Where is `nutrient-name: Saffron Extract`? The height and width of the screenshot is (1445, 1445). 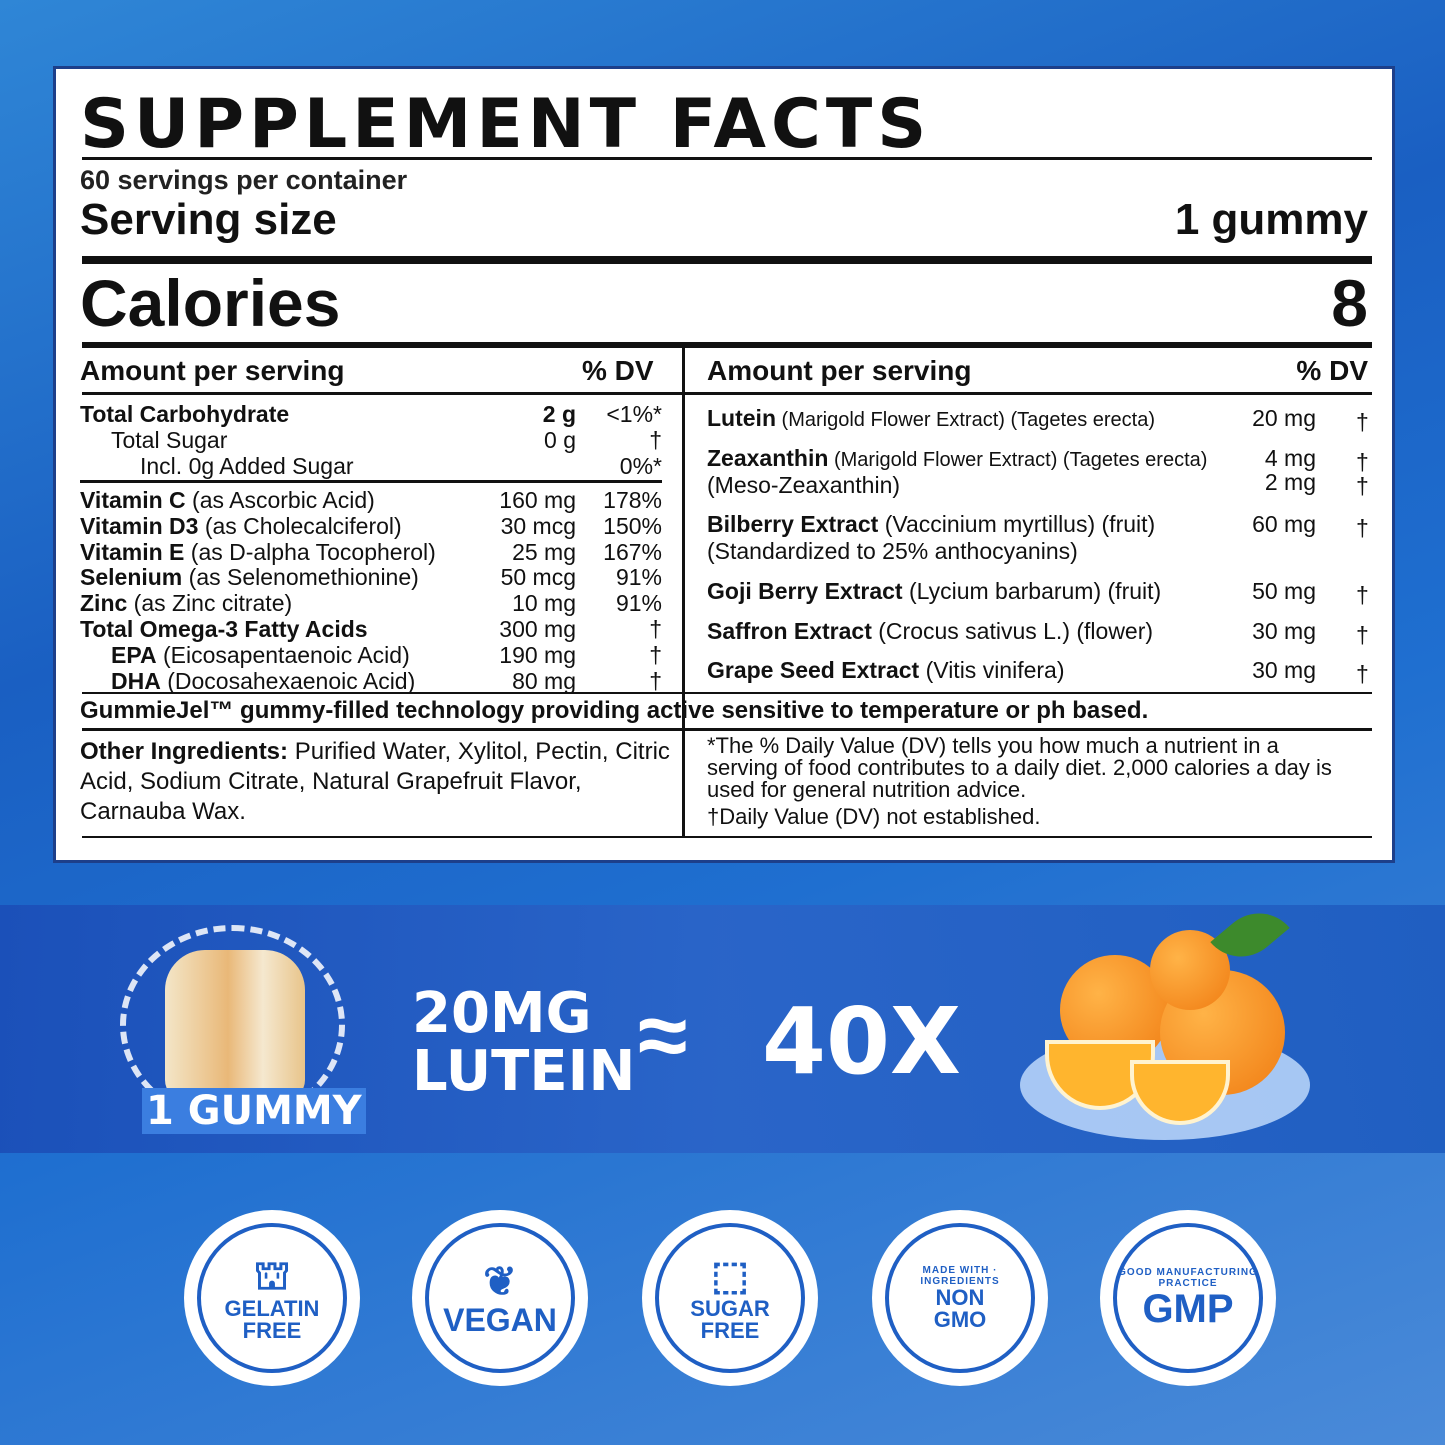
nutrient-name: Saffron Extract is located at coordinates (789, 631).